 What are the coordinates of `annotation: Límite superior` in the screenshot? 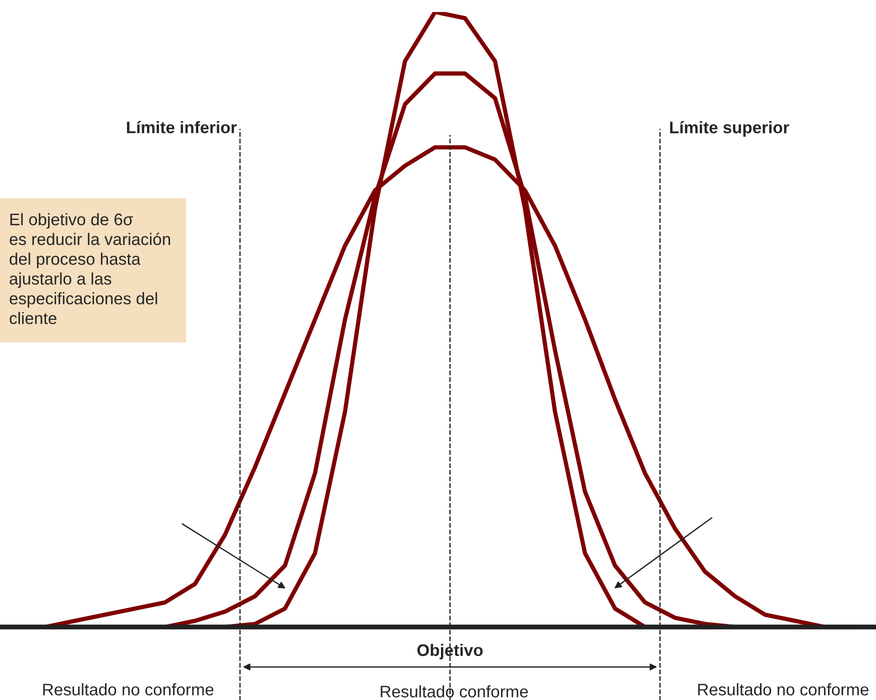 It's located at (730, 129).